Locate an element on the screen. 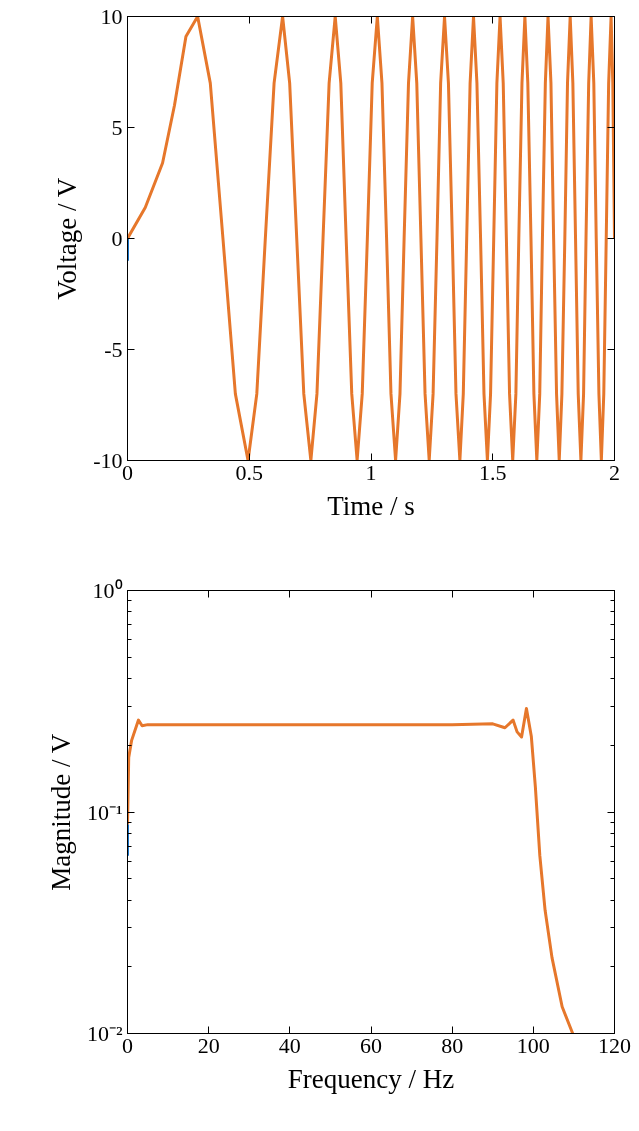 The image size is (639, 1131). x-axis-title: Frequency / Hz is located at coordinates (371, 1078).